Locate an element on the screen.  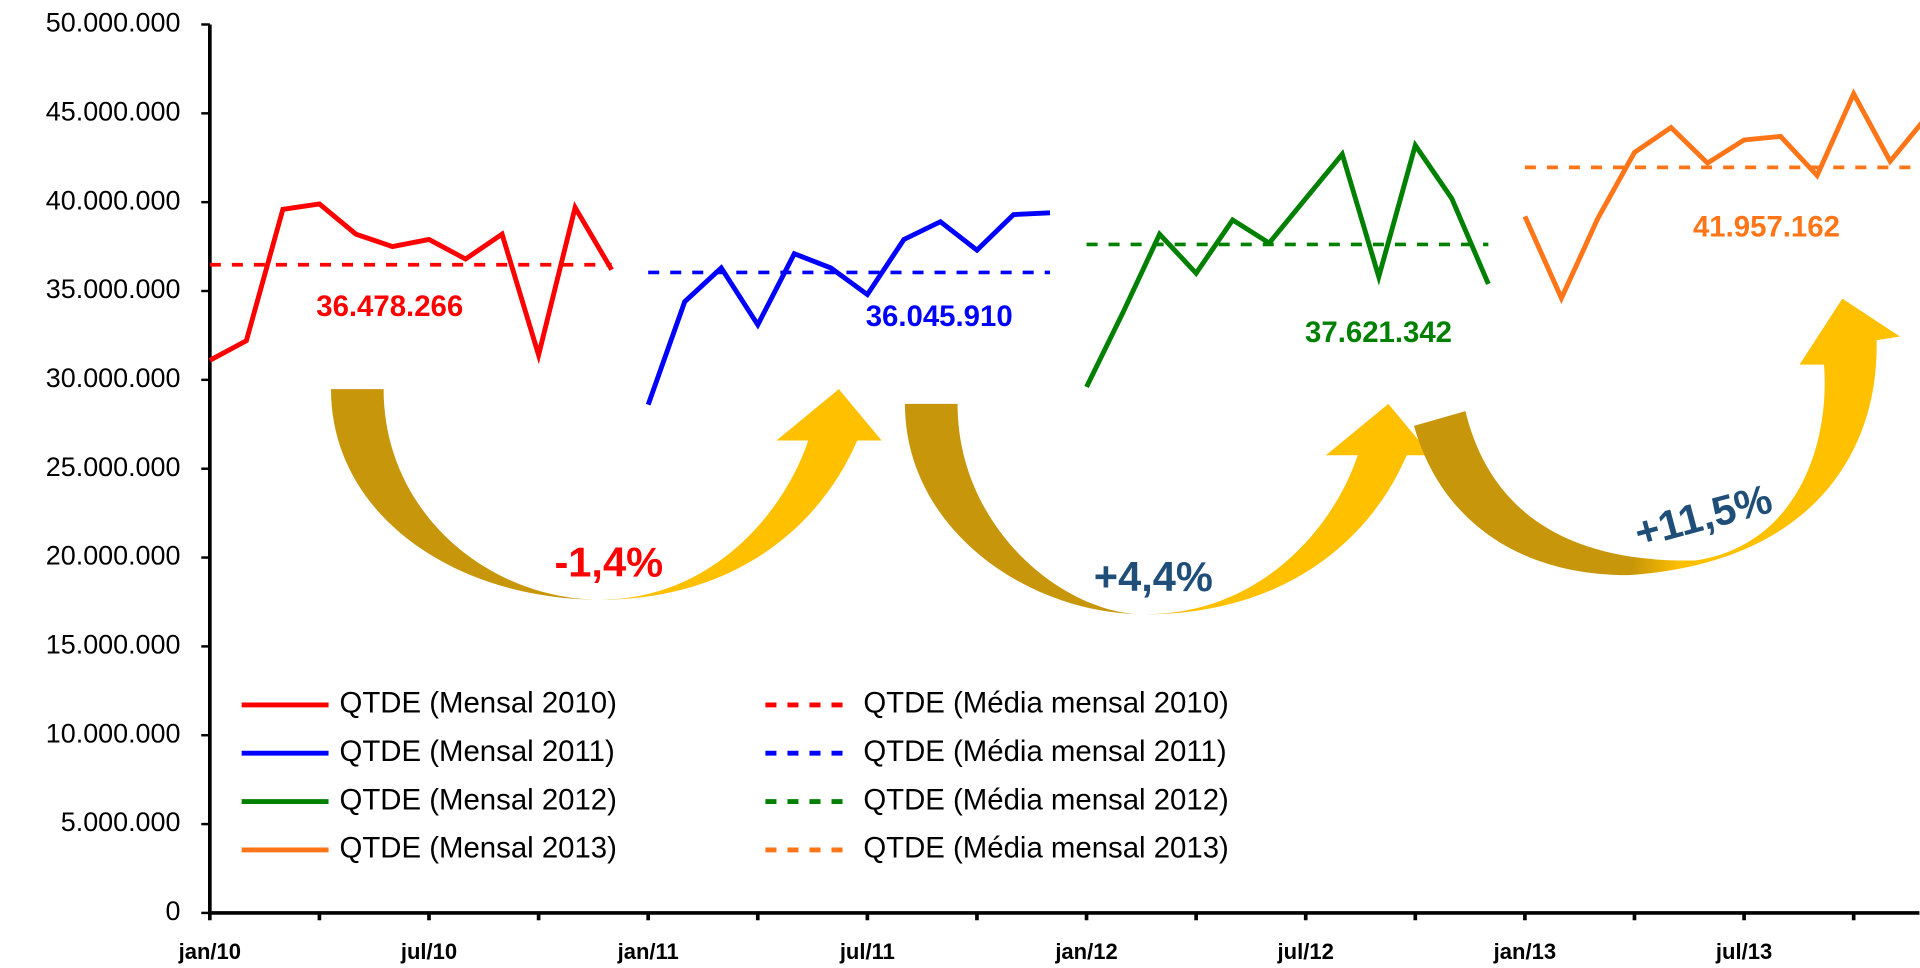
legend-label: QTDE (Mensal 2013) is located at coordinates (478, 848).